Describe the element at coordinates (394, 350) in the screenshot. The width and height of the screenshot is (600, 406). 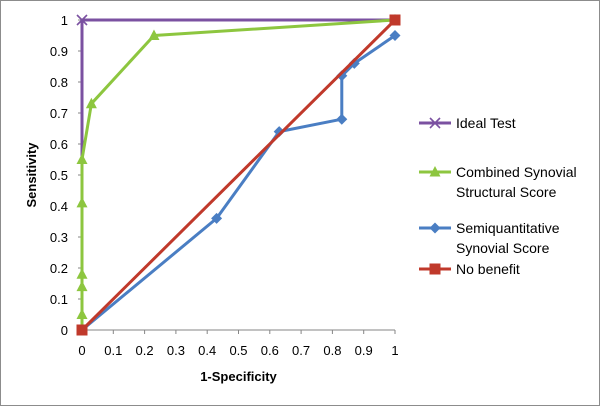
I see `x-tick-label: 1` at that location.